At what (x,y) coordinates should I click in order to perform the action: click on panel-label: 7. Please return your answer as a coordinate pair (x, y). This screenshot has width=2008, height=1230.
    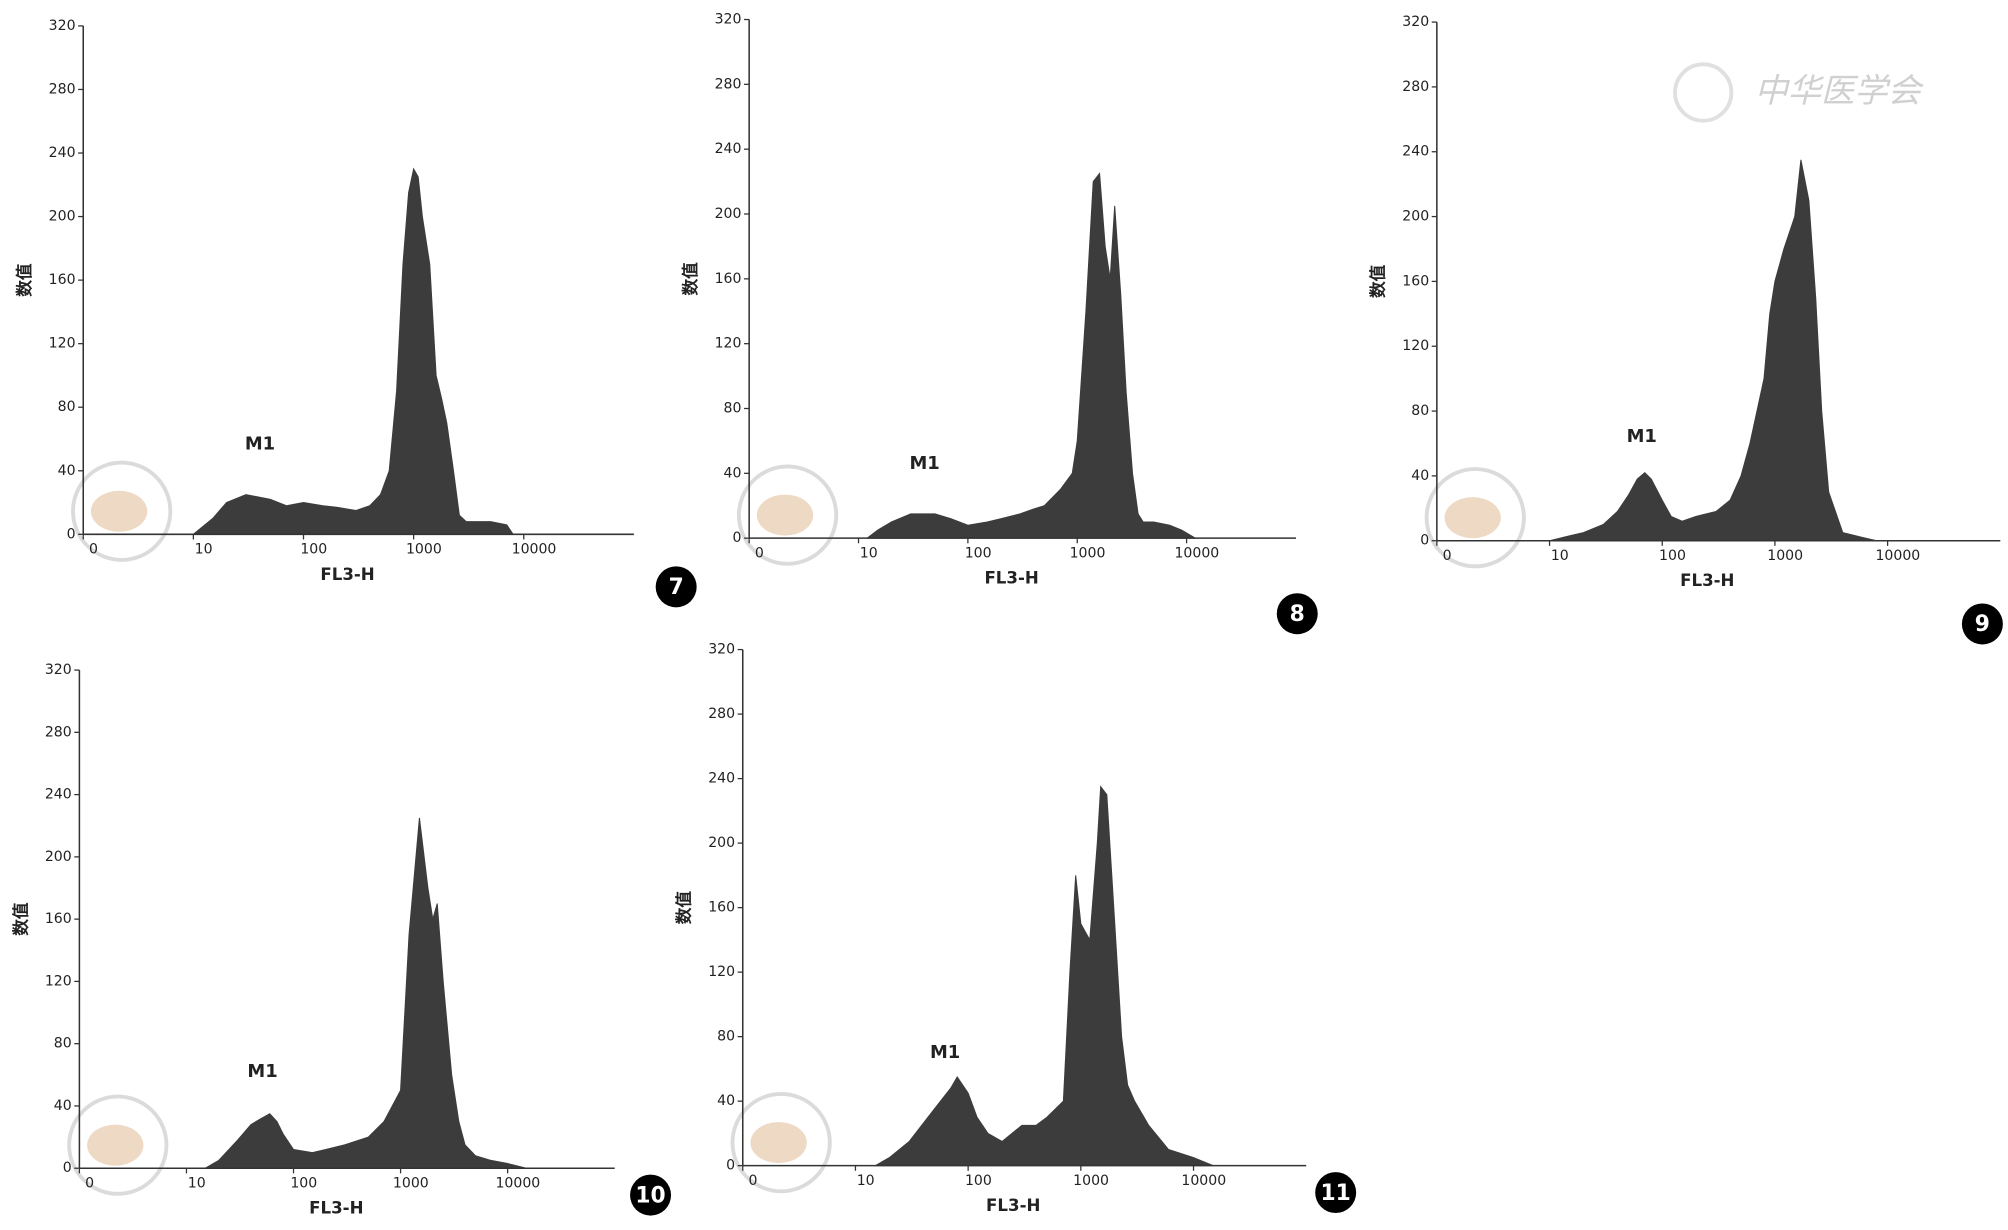
    Looking at the image, I should click on (676, 587).